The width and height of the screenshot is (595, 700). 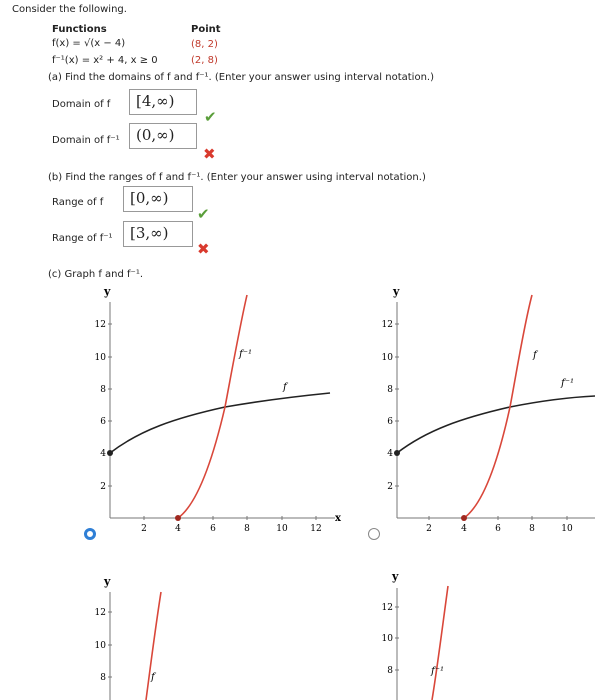 What do you see at coordinates (79, 29) in the screenshot?
I see `functions-header: Functions` at bounding box center [79, 29].